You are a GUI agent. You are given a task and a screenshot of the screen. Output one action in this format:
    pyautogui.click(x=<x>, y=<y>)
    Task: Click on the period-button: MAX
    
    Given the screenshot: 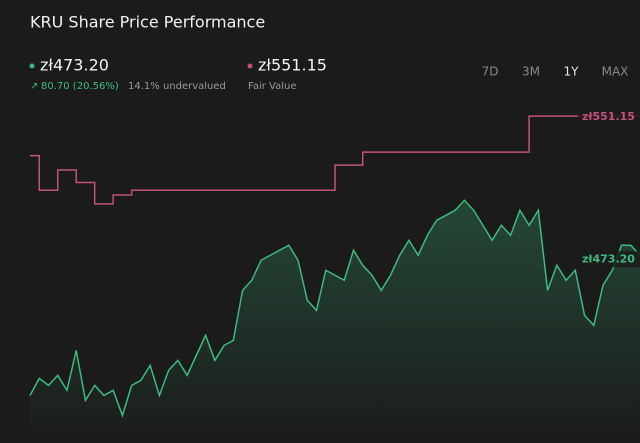 What is the action you would take?
    pyautogui.click(x=615, y=72)
    